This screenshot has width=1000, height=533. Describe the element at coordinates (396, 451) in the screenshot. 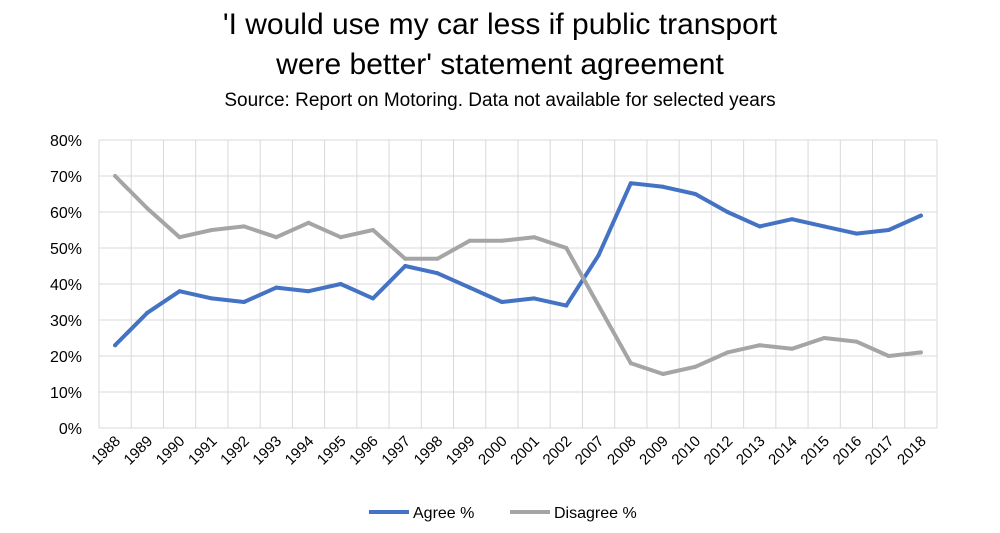

I see `x-tick-label: 1997` at that location.